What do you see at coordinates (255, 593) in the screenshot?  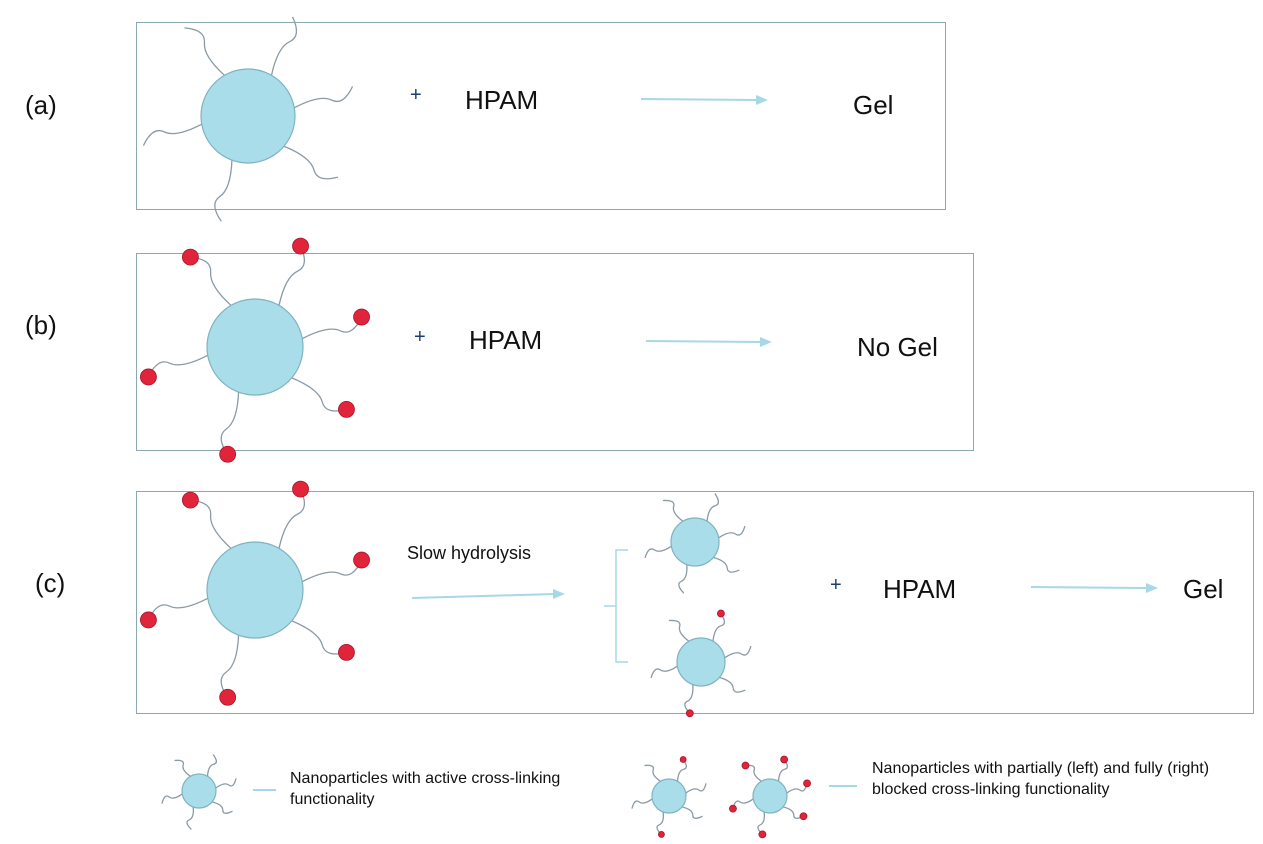 I see `nanoparticle-blocked-large-icon` at bounding box center [255, 593].